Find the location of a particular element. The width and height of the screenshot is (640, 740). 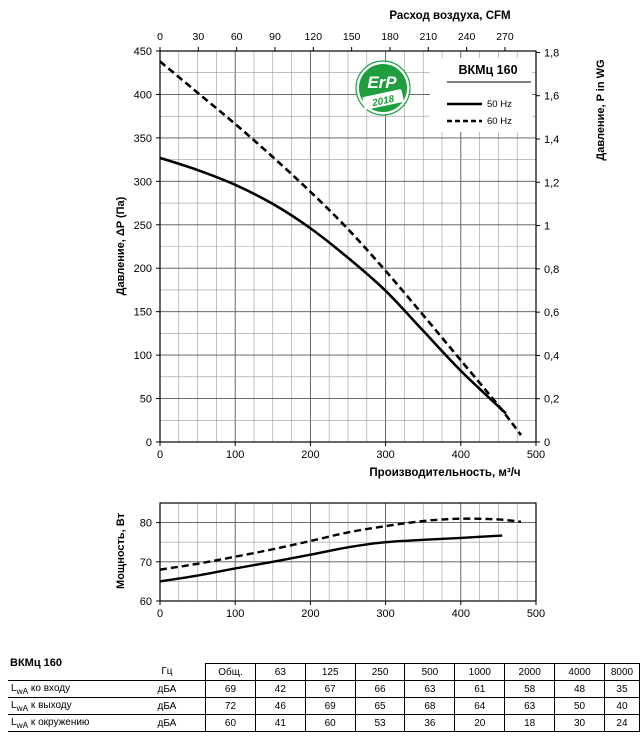

y-tick-label: 0 is located at coordinates (149, 443).